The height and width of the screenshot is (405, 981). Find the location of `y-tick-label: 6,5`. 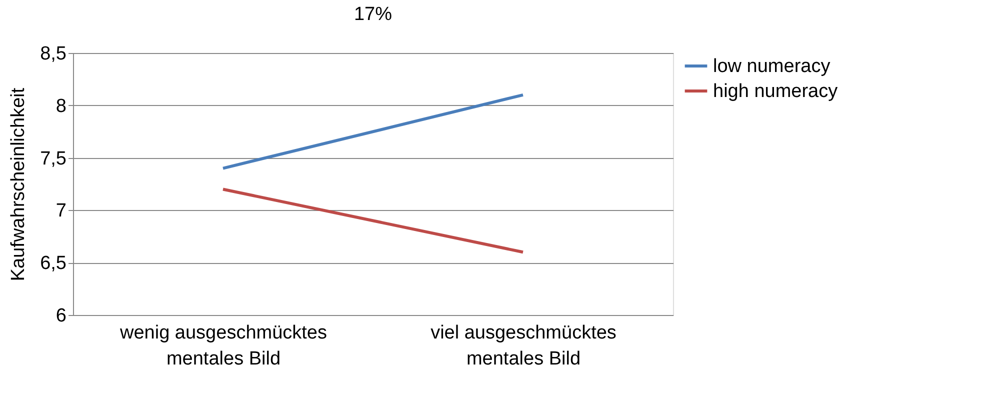

y-tick-label: 6,5 is located at coordinates (53, 263).